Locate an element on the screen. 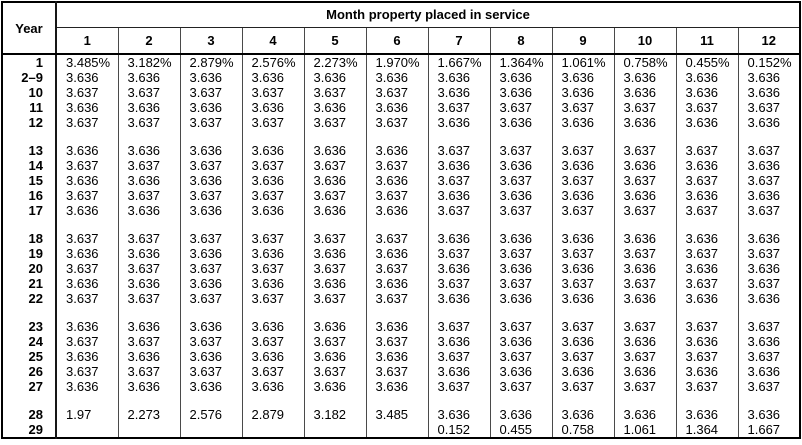 Image resolution: width=802 pixels, height=445 pixels. year-label: 27 is located at coordinates (29, 386).